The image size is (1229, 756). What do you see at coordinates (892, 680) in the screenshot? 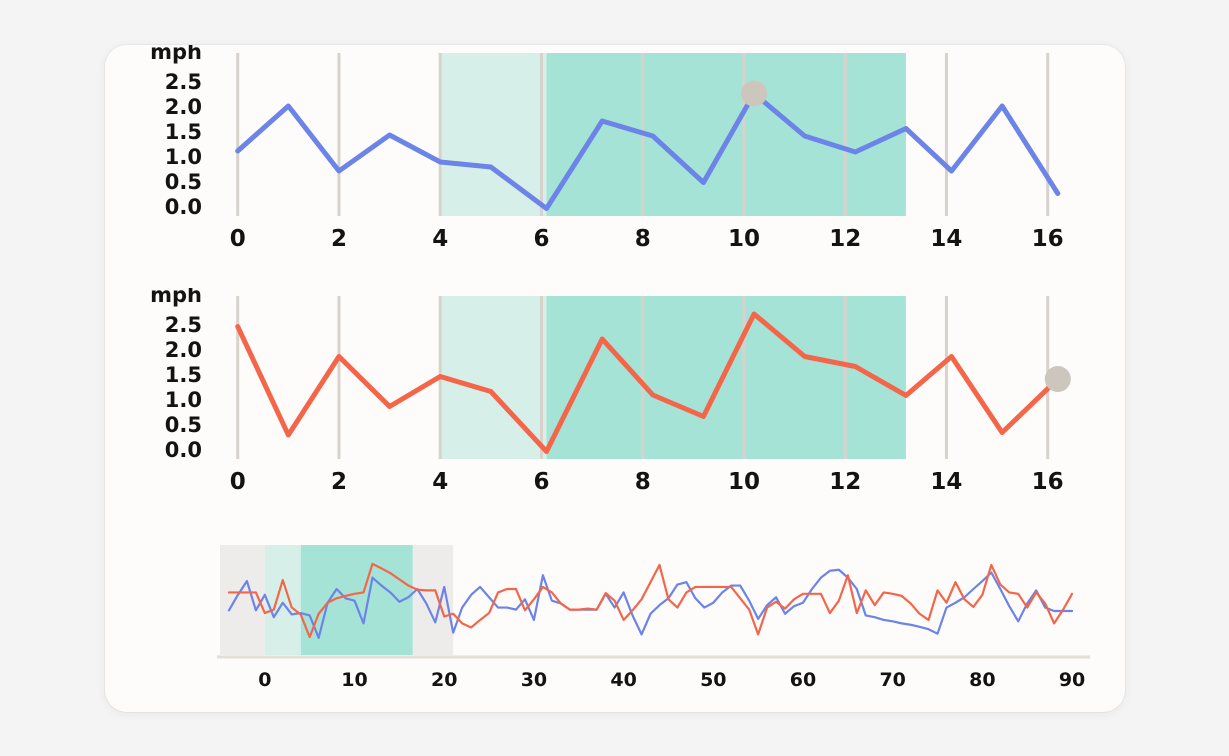
I see `context-x-tick-label: 70` at bounding box center [892, 680].